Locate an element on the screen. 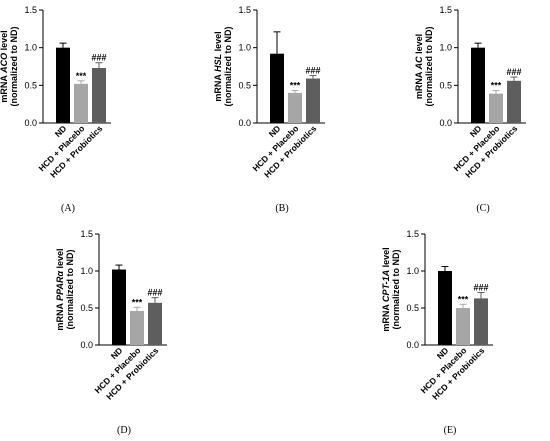  y-axis-label-gene: ACO is located at coordinates (4, 63).